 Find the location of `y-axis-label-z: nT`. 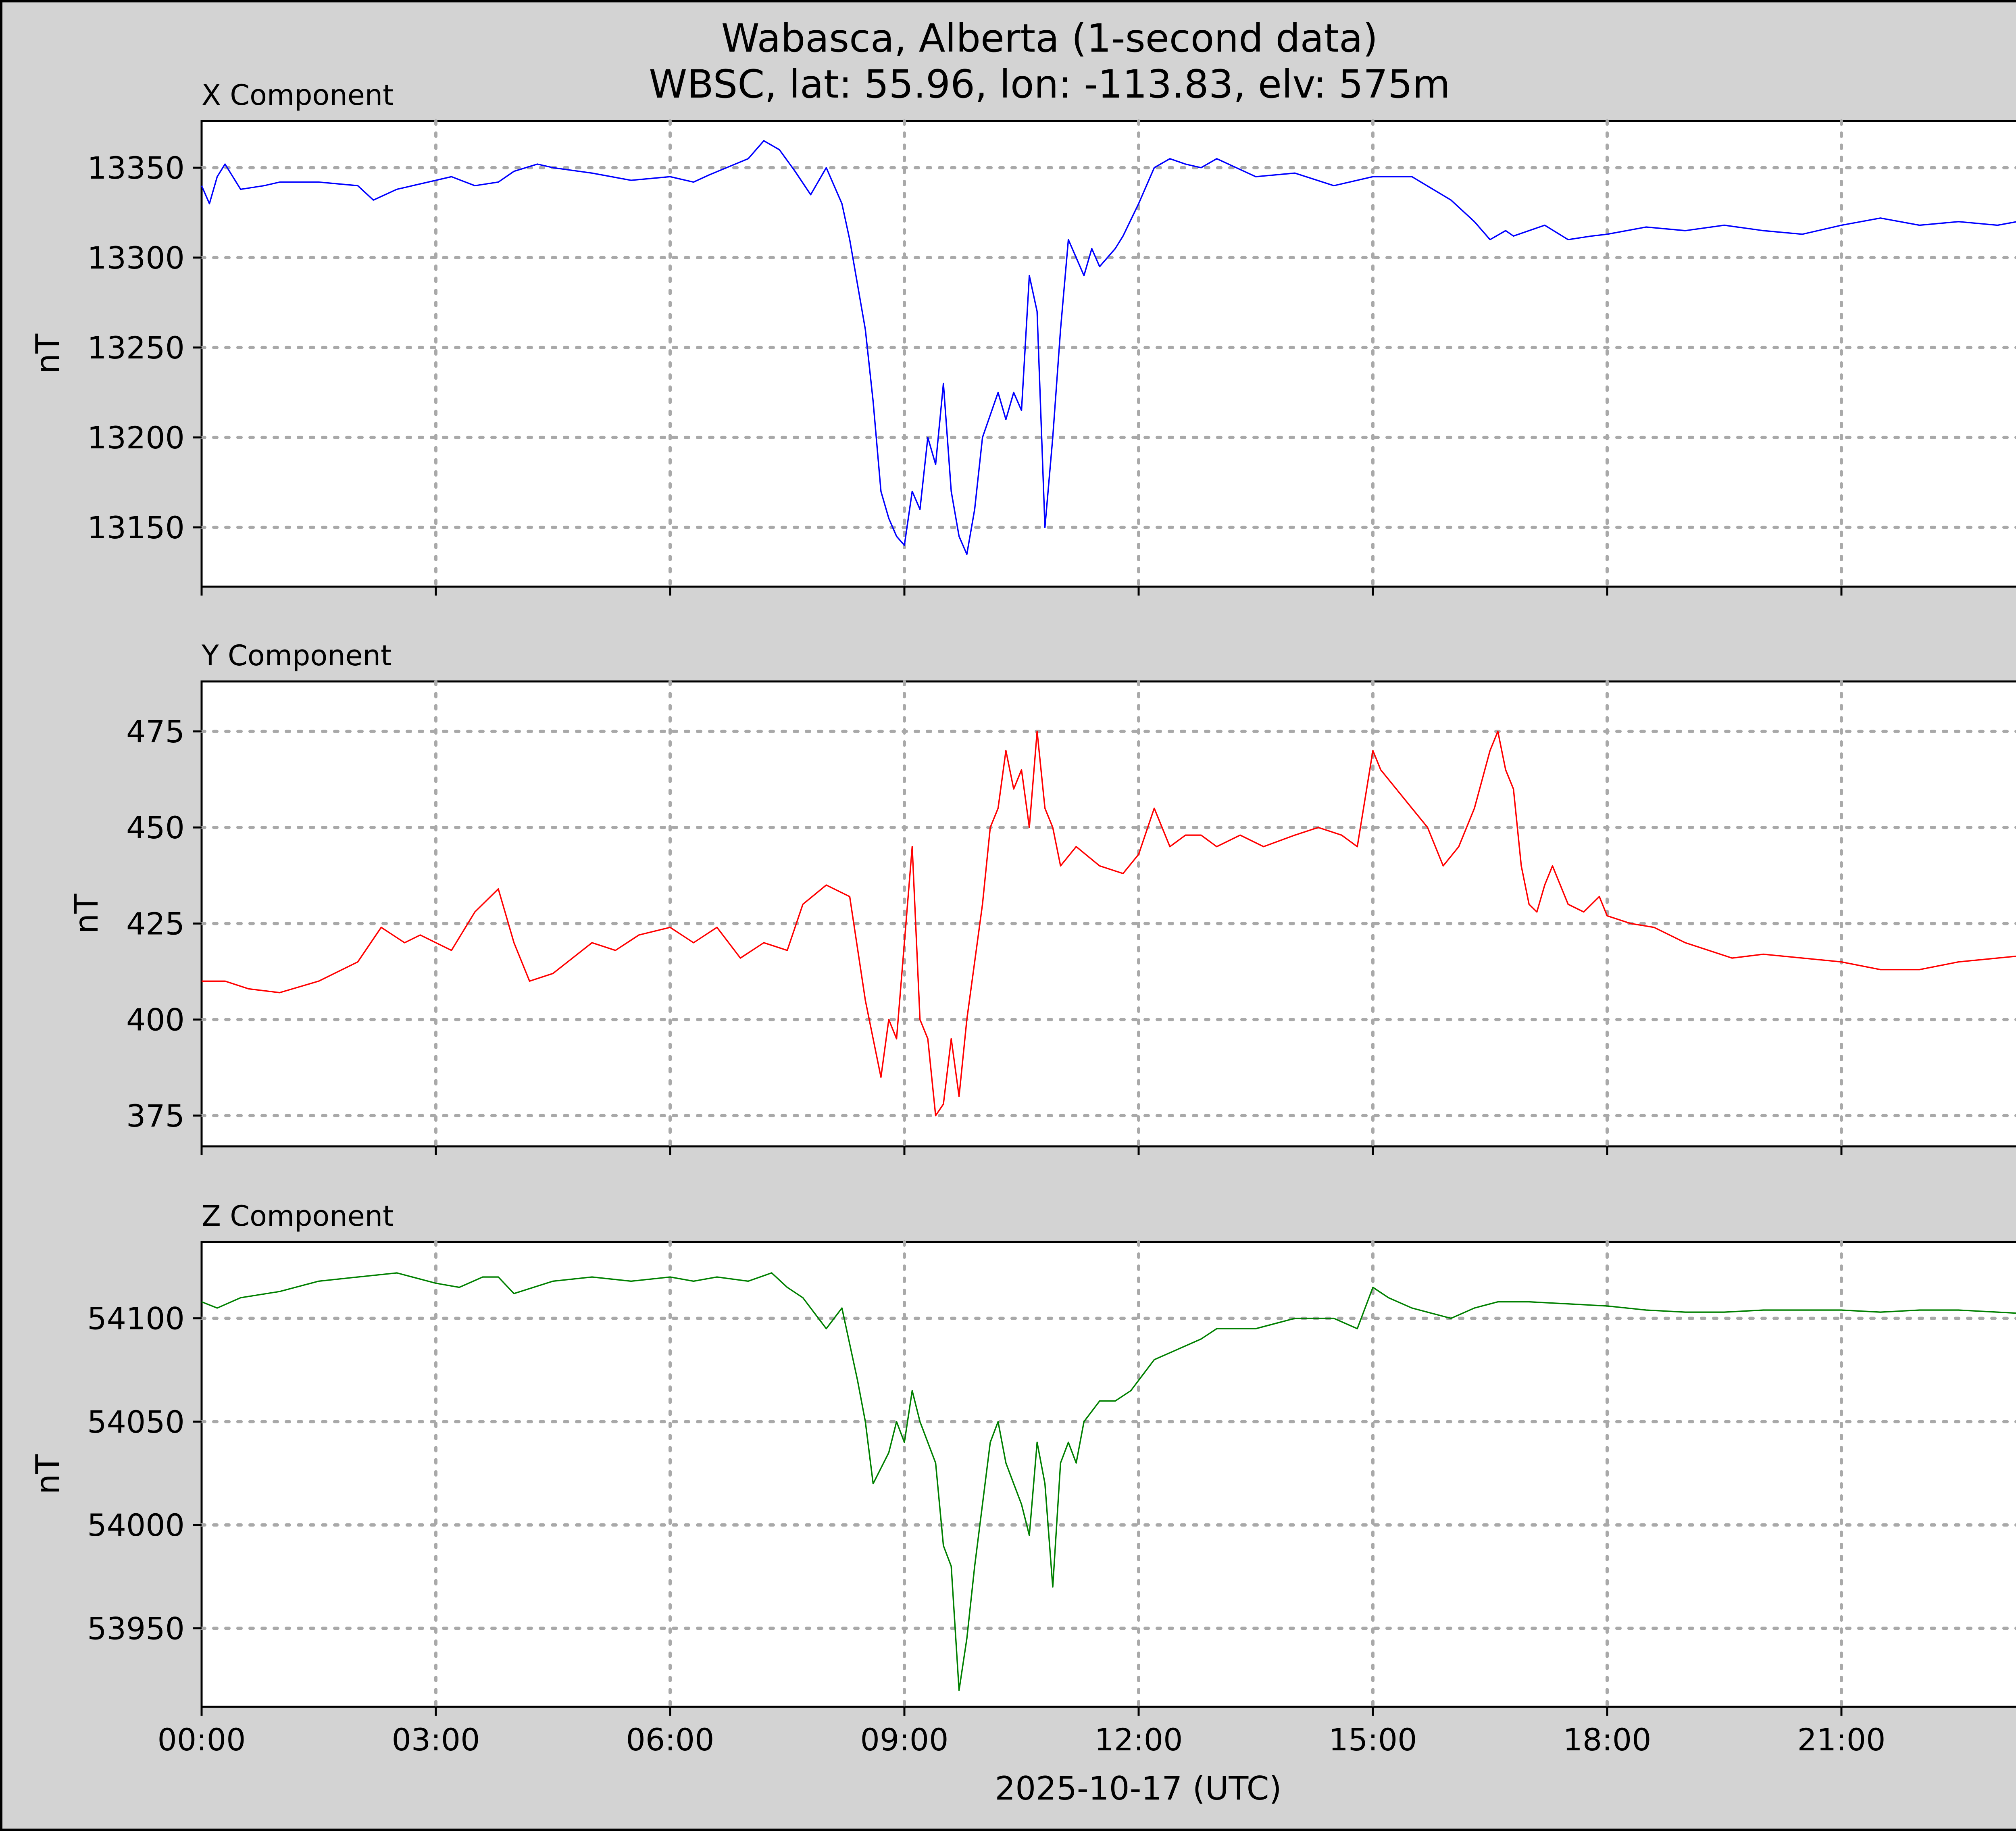

y-axis-label-z: nT is located at coordinates (48, 1474).